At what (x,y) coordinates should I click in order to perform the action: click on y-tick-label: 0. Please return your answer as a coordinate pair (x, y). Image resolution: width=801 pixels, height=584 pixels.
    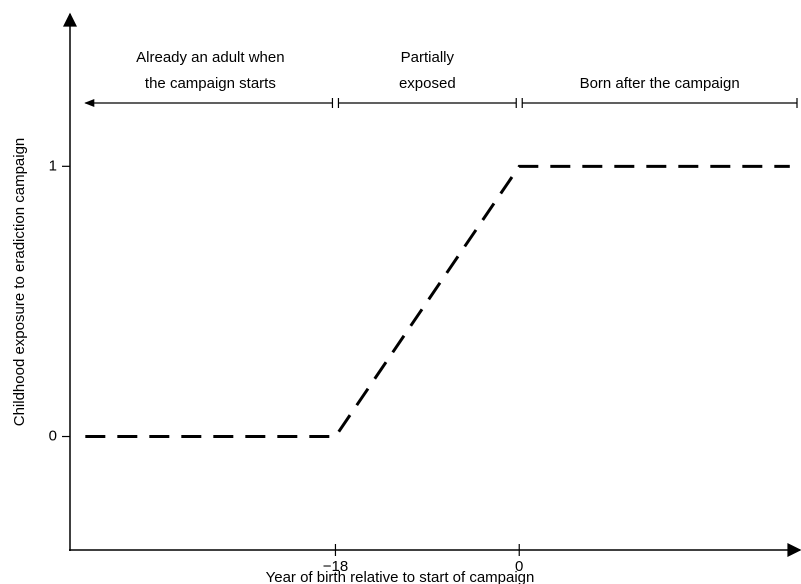
    Looking at the image, I should click on (53, 435).